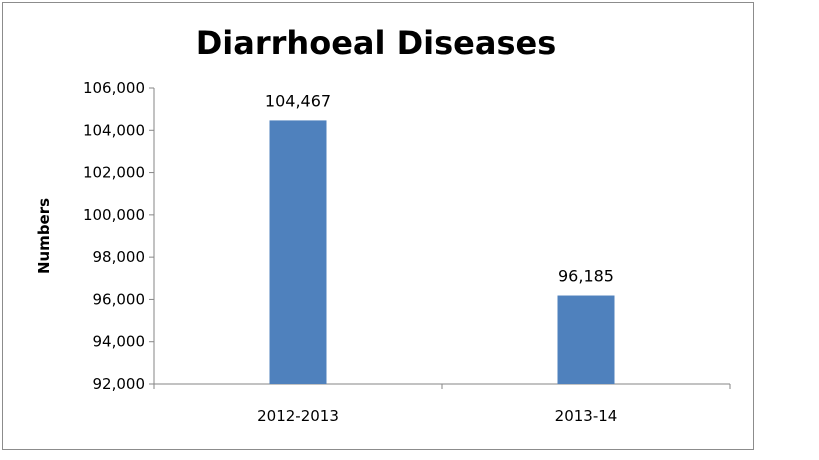  I want to click on x-tick-label: 2012-2013, so click(298, 416).